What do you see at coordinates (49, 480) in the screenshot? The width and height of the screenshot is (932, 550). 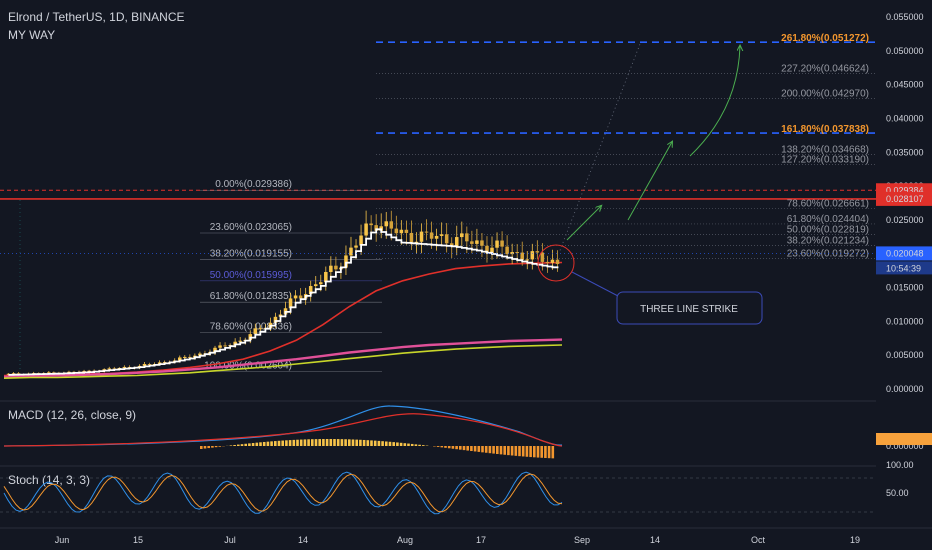 I see `stoch-label: Stoch (14, 3, 3)` at bounding box center [49, 480].